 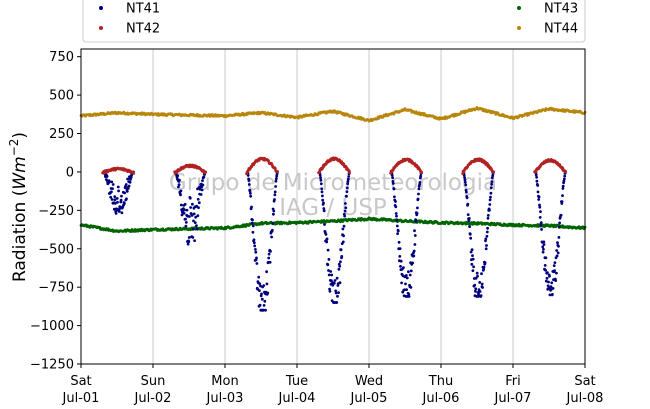 I want to click on y-axis: −1250 −1000 −750 −500 −250 0 250 500 750, so click(x=55, y=211).